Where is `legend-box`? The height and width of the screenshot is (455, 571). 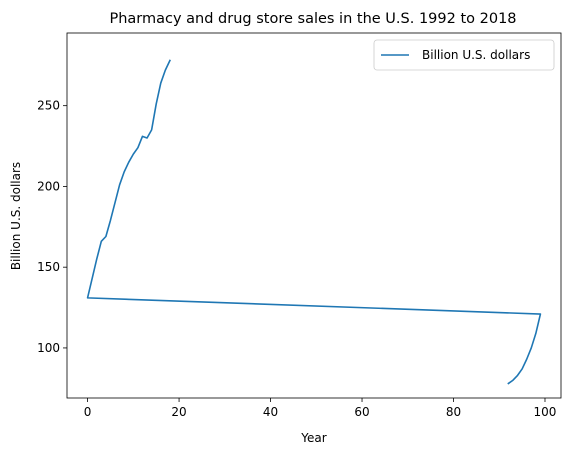 legend-box is located at coordinates (464, 55).